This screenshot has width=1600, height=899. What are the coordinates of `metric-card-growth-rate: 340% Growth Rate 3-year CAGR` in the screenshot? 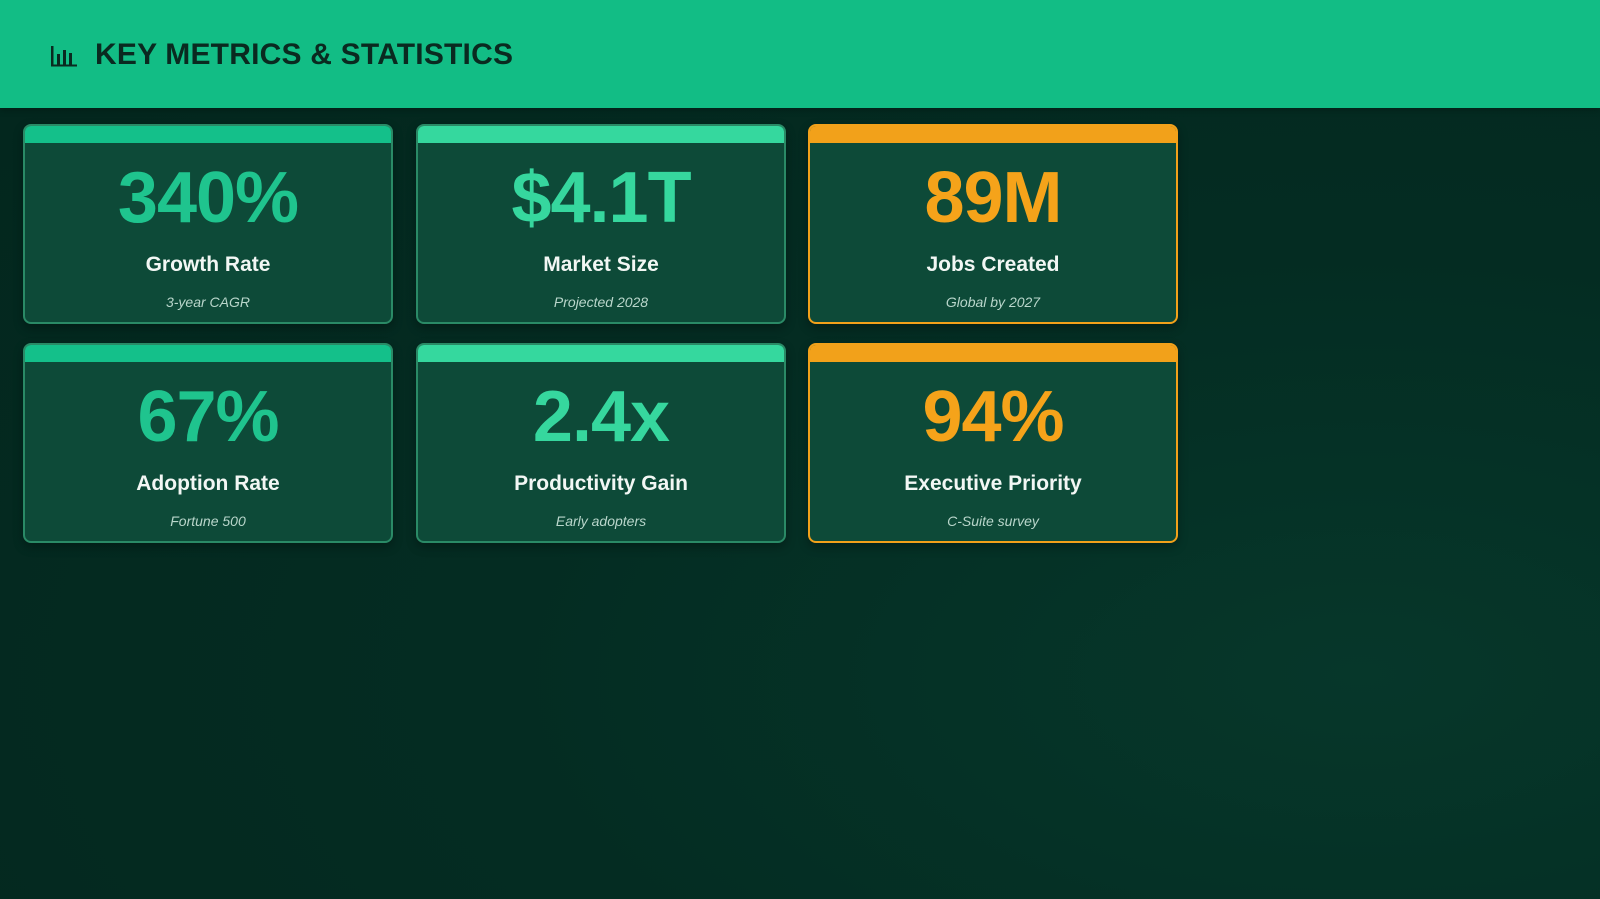 It's located at (208, 224).